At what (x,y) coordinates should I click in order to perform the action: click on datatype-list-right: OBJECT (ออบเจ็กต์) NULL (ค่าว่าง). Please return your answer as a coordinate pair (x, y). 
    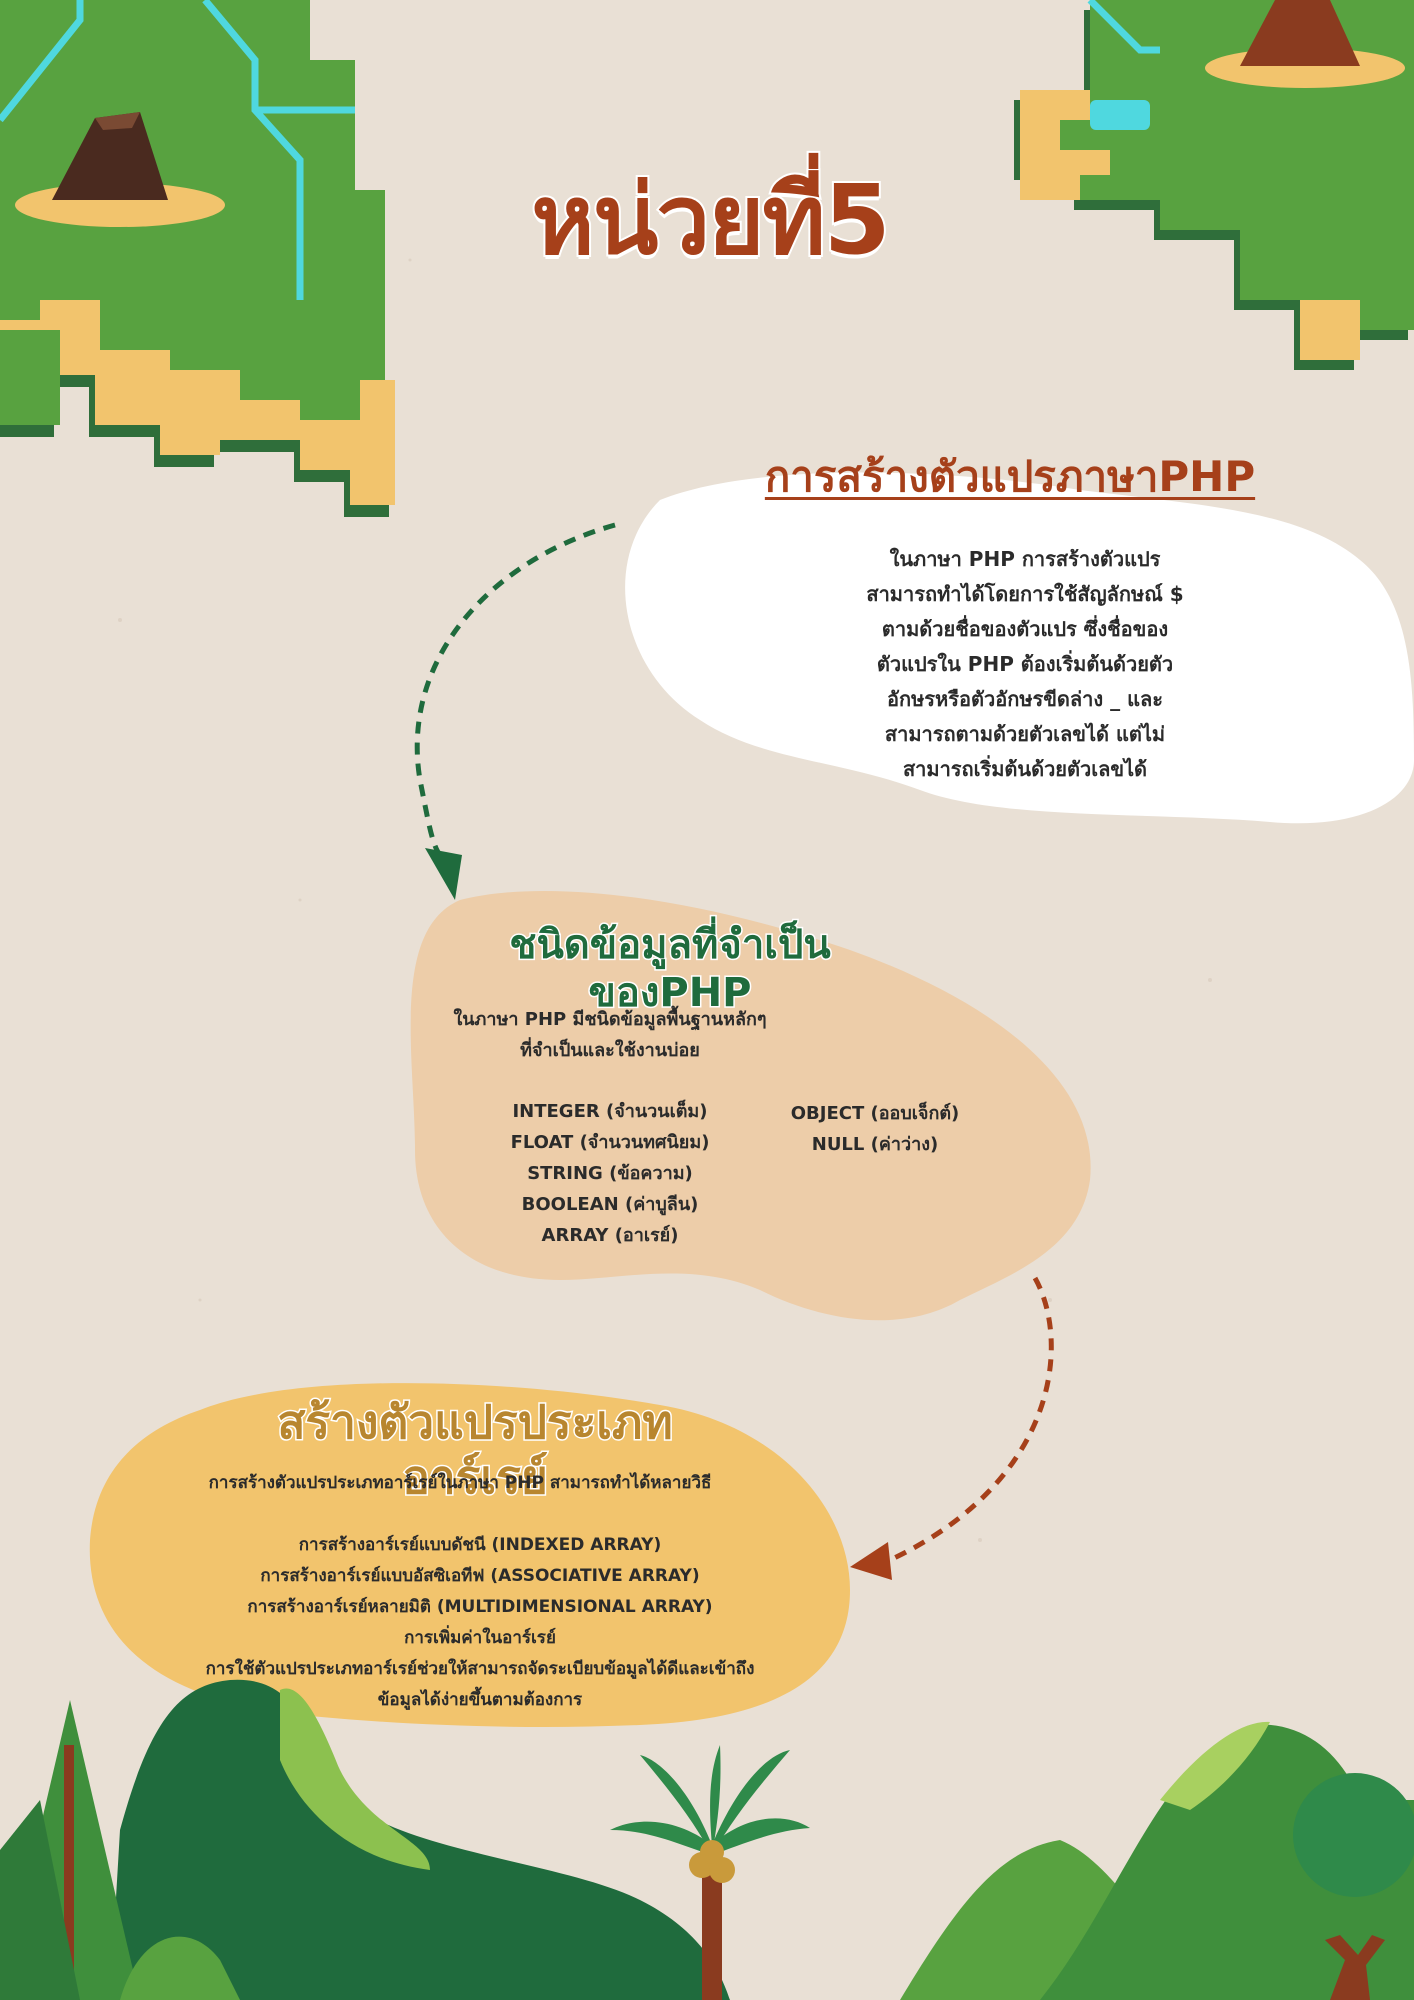
    Looking at the image, I should click on (875, 1129).